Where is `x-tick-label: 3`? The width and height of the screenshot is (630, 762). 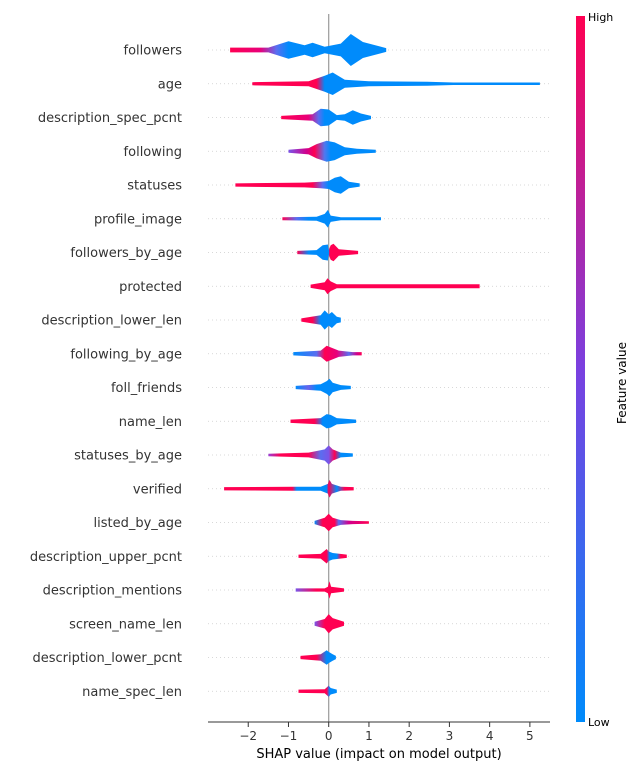 x-tick-label: 3 is located at coordinates (450, 736).